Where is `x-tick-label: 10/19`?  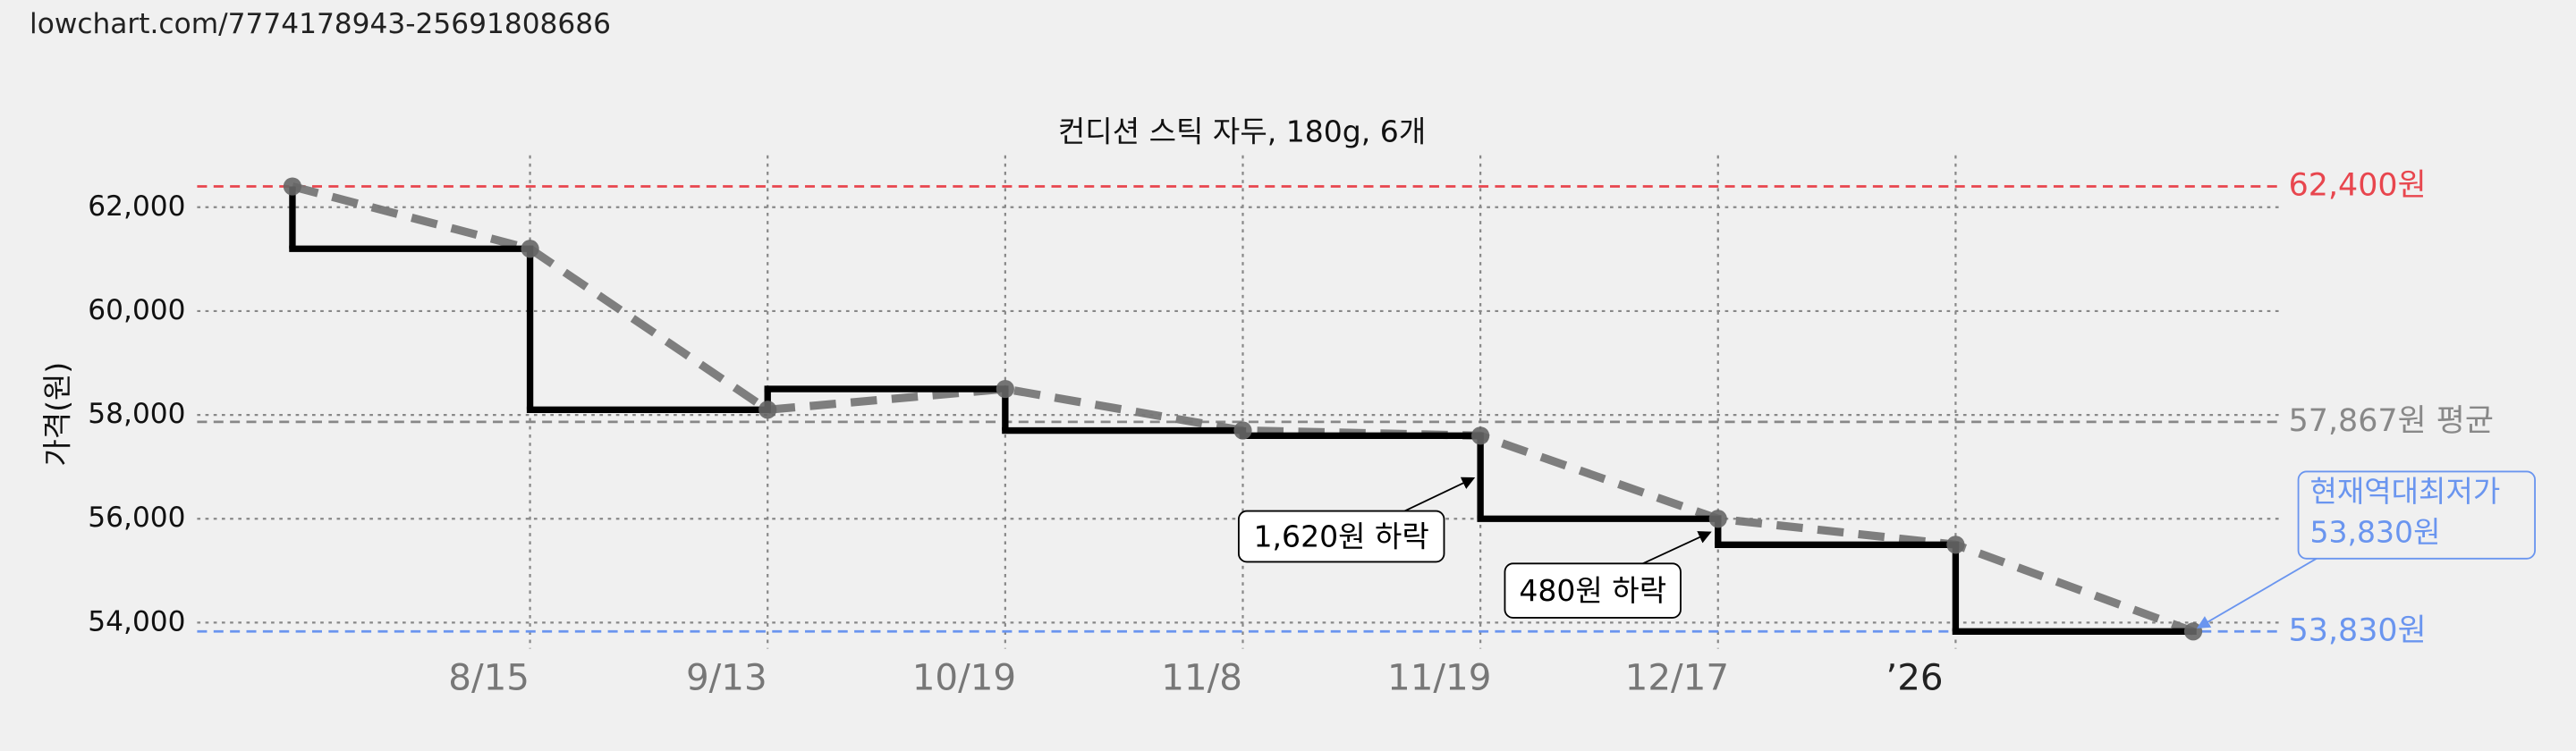
x-tick-label: 10/19 is located at coordinates (964, 677).